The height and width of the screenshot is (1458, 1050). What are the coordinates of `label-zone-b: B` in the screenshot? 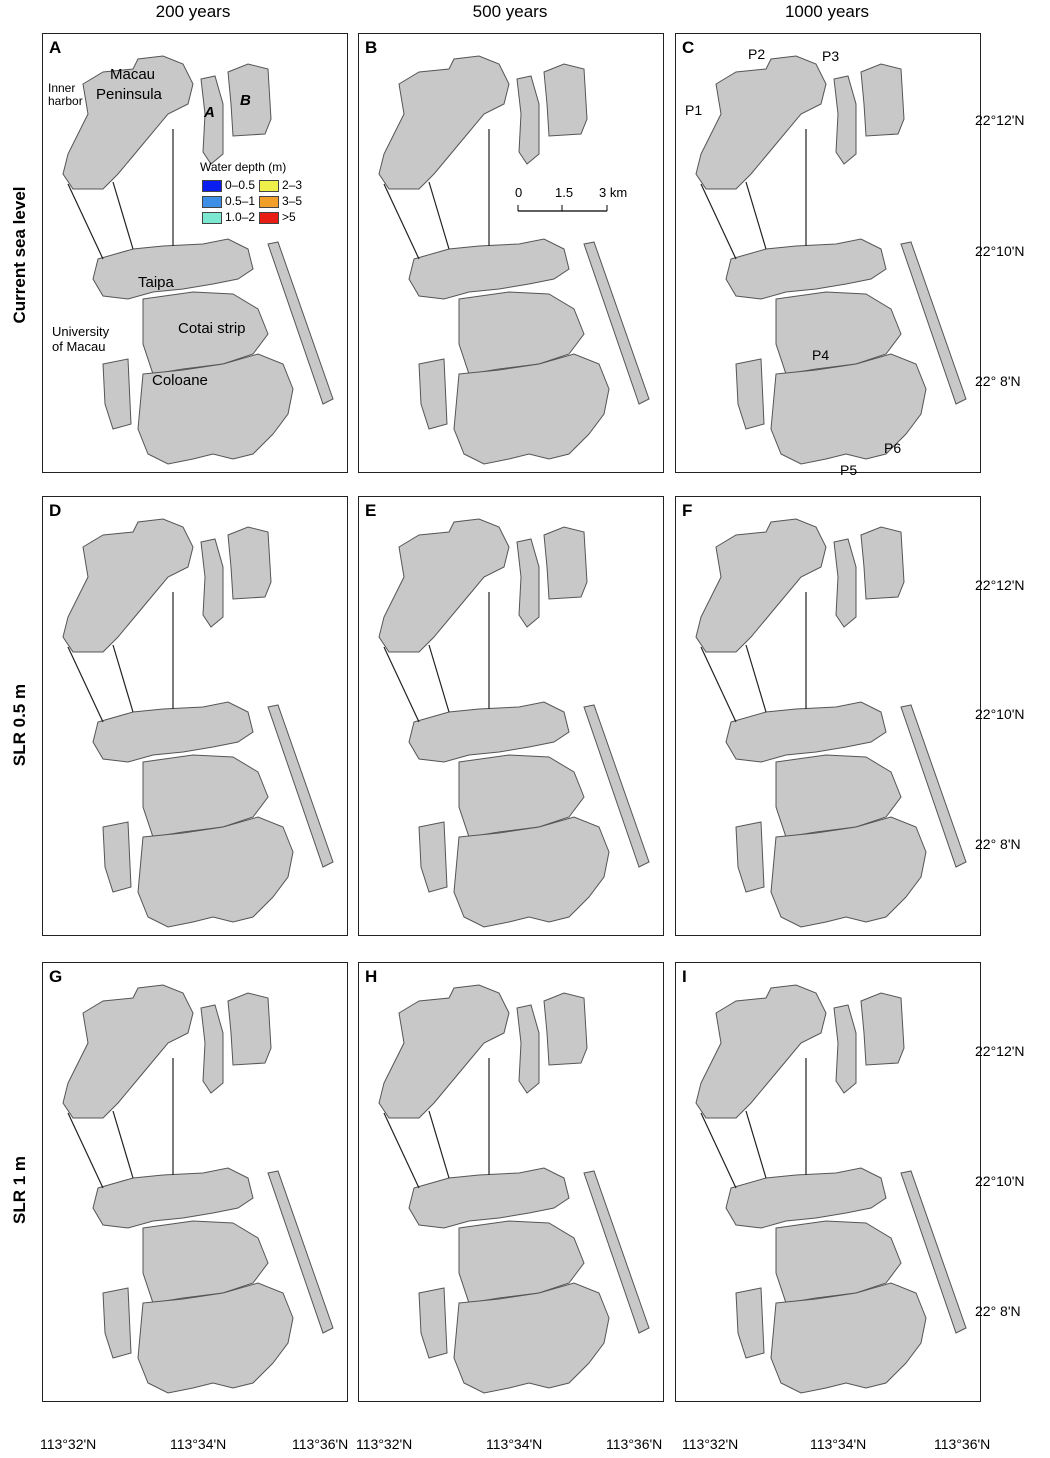 It's located at (245, 100).